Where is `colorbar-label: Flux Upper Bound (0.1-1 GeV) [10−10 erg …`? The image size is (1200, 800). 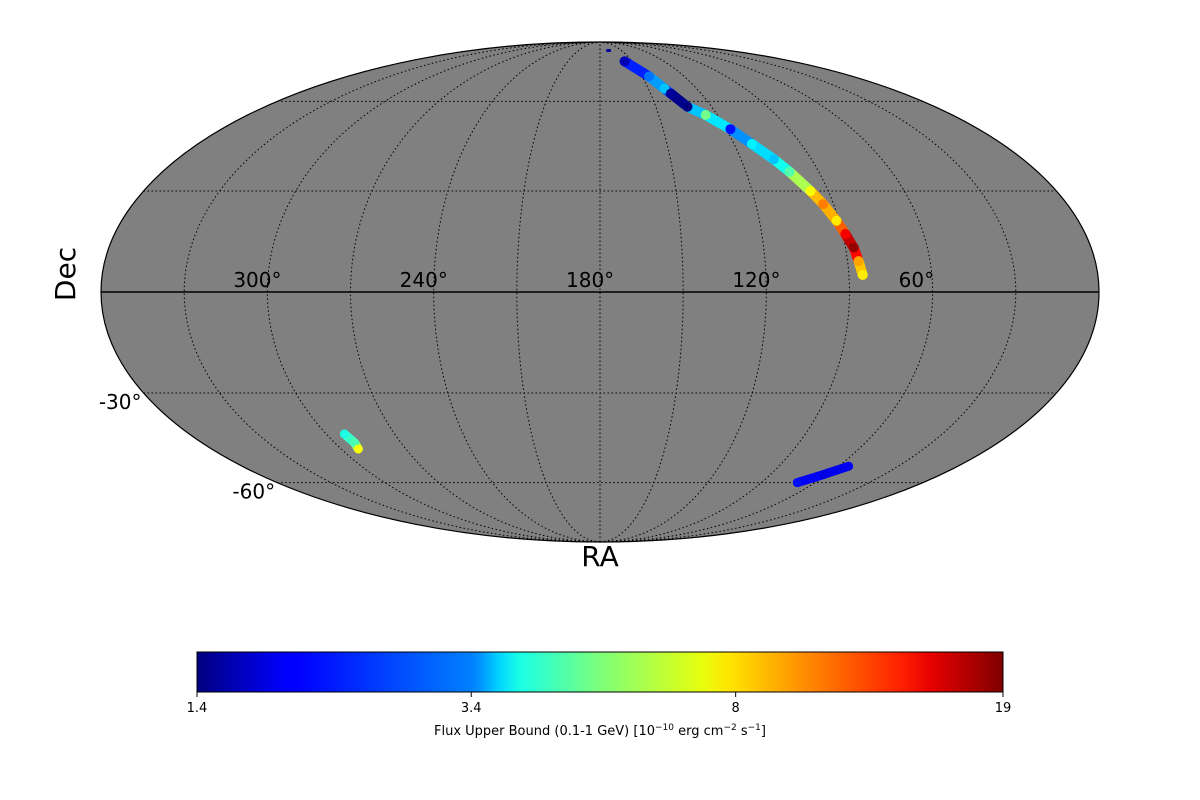 colorbar-label: Flux Upper Bound (0.1-1 GeV) [10−10 erg … is located at coordinates (600, 731).